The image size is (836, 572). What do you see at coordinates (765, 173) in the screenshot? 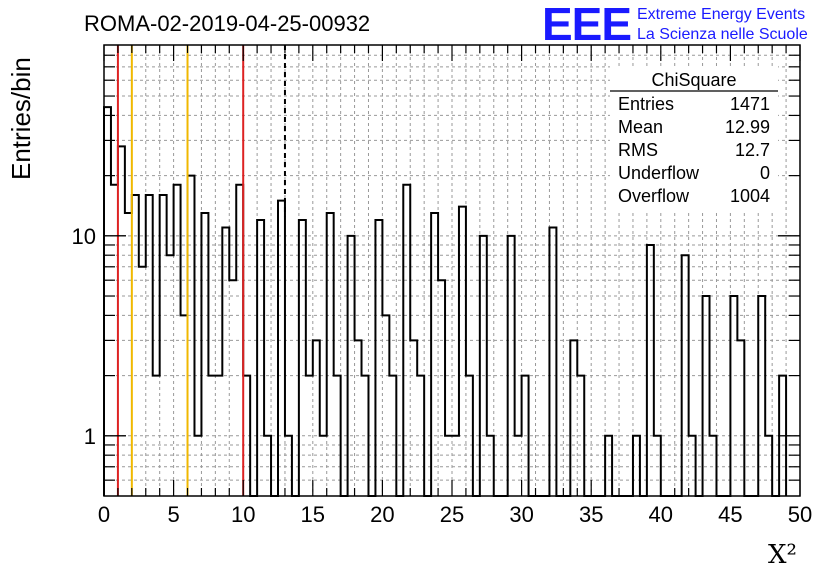
I see `stats-row-value: 0` at bounding box center [765, 173].